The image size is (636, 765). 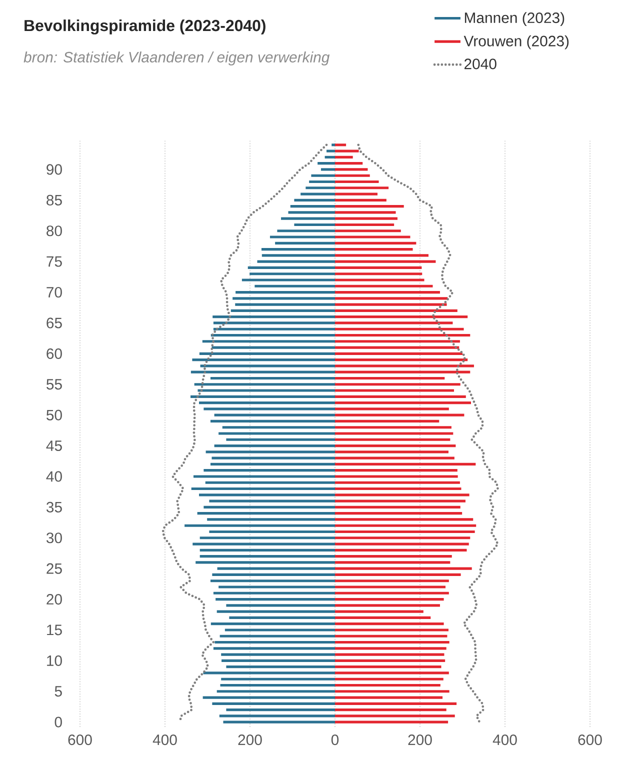 What do you see at coordinates (80, 740) in the screenshot?
I see `x-tick-label: 600` at bounding box center [80, 740].